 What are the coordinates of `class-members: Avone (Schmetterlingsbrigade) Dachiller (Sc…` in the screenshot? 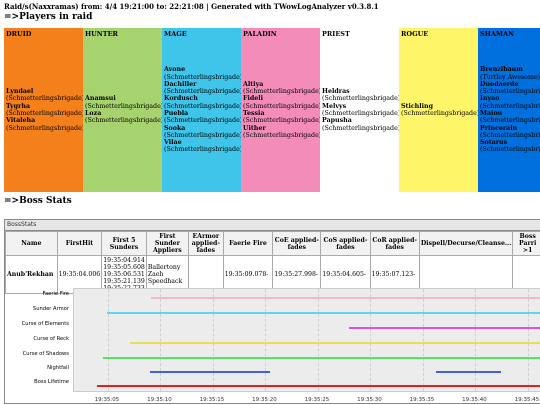 It's located at (202, 110).